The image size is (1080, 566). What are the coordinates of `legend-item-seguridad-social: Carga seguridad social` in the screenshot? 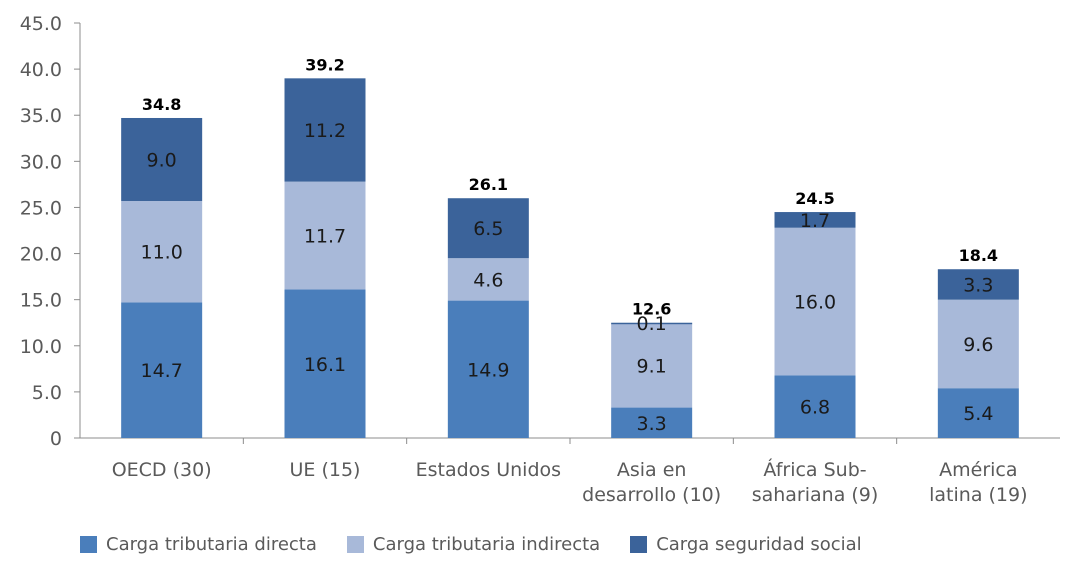 It's located at (746, 544).